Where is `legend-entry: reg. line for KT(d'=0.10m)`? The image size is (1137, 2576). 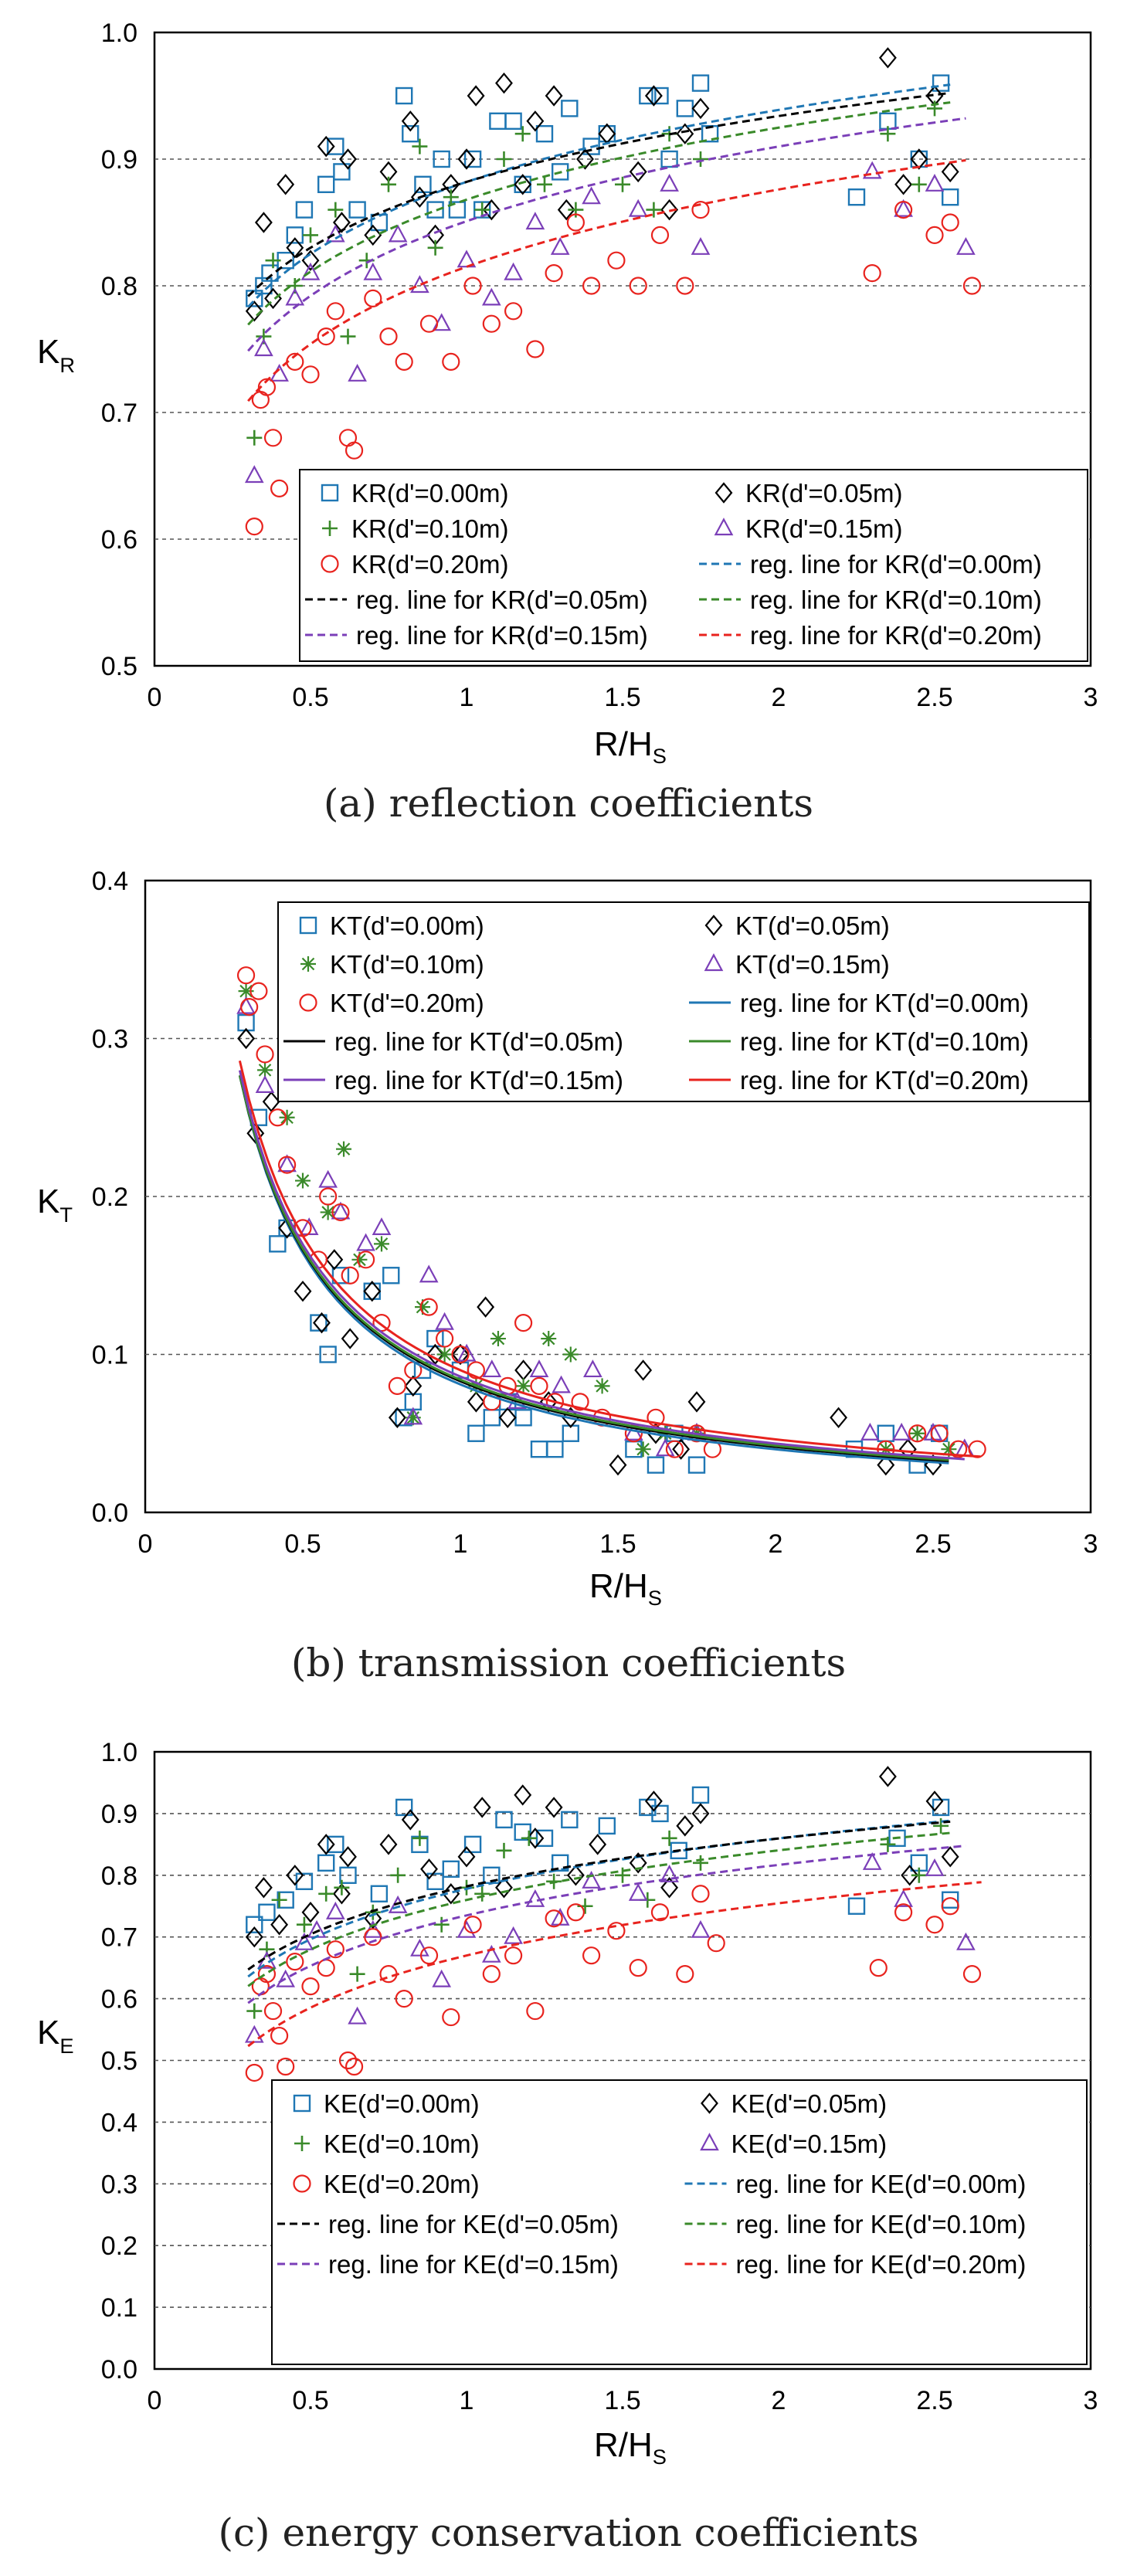
legend-entry: reg. line for KT(d'=0.10m) is located at coordinates (884, 1041).